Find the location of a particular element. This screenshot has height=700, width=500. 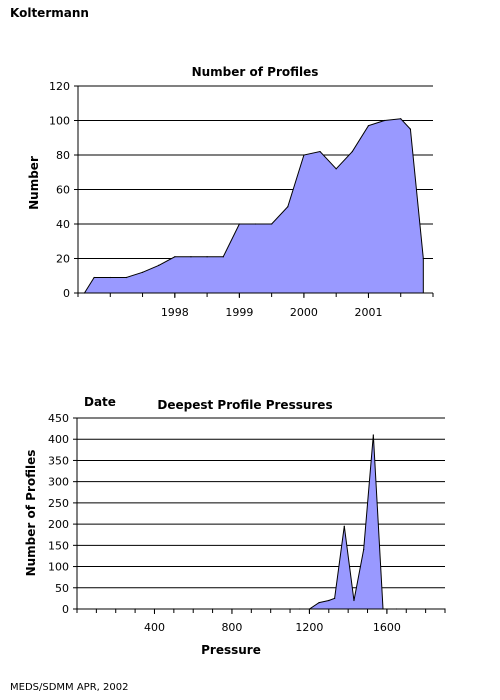

chart2-xlabel: Pressure is located at coordinates (231, 650).